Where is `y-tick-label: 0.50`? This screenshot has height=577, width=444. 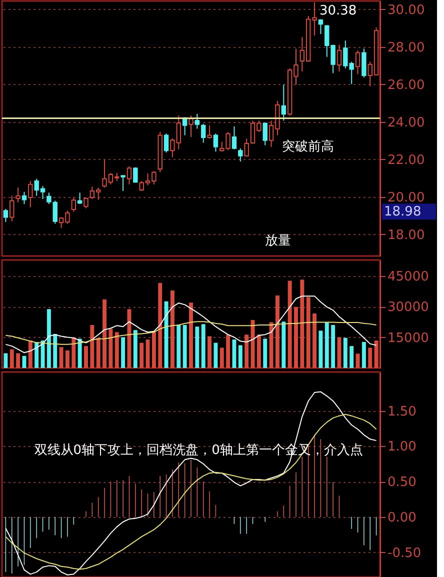
y-tick-label: 0.50 is located at coordinates (402, 482).